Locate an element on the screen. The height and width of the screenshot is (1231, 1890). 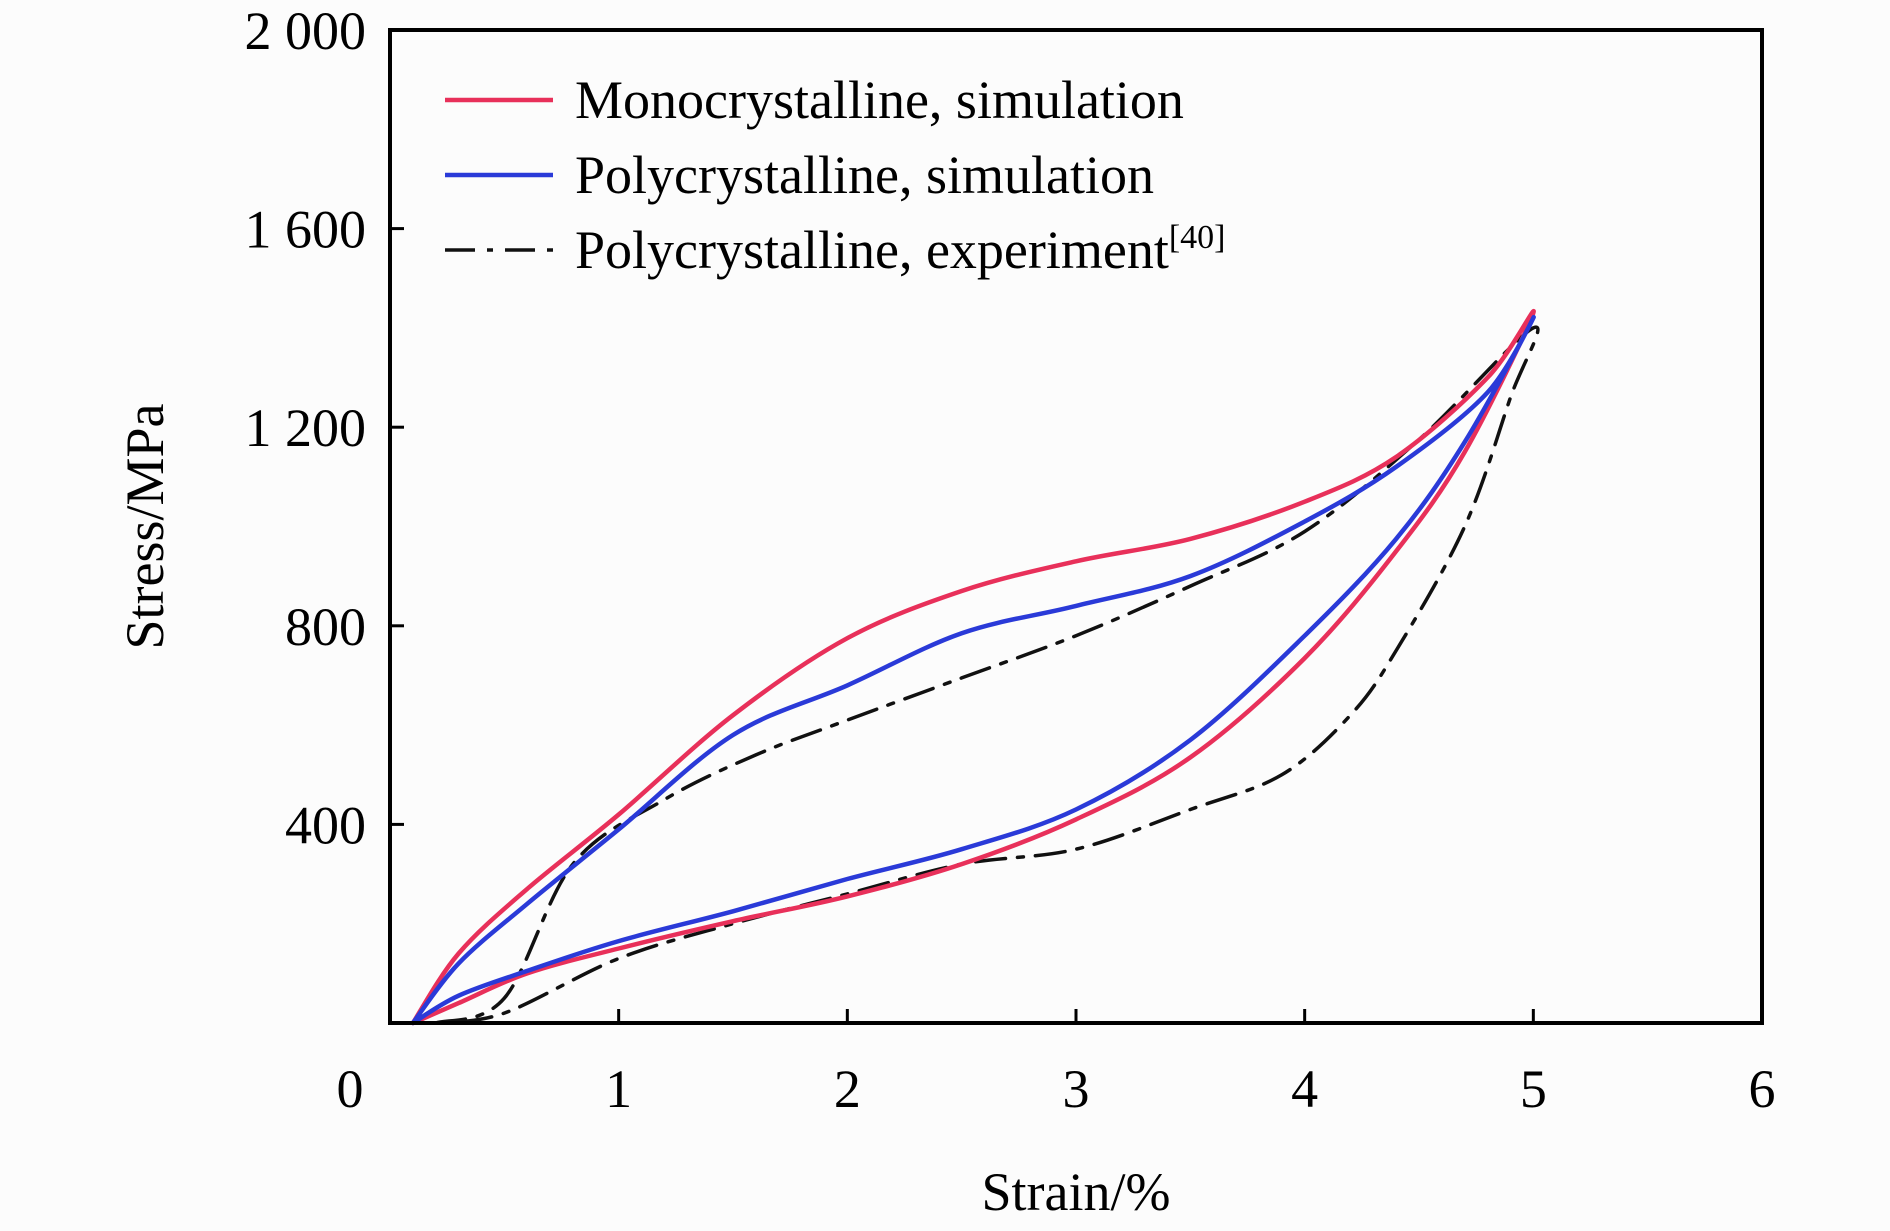
x-tick-label: 3 is located at coordinates (1076, 1089).